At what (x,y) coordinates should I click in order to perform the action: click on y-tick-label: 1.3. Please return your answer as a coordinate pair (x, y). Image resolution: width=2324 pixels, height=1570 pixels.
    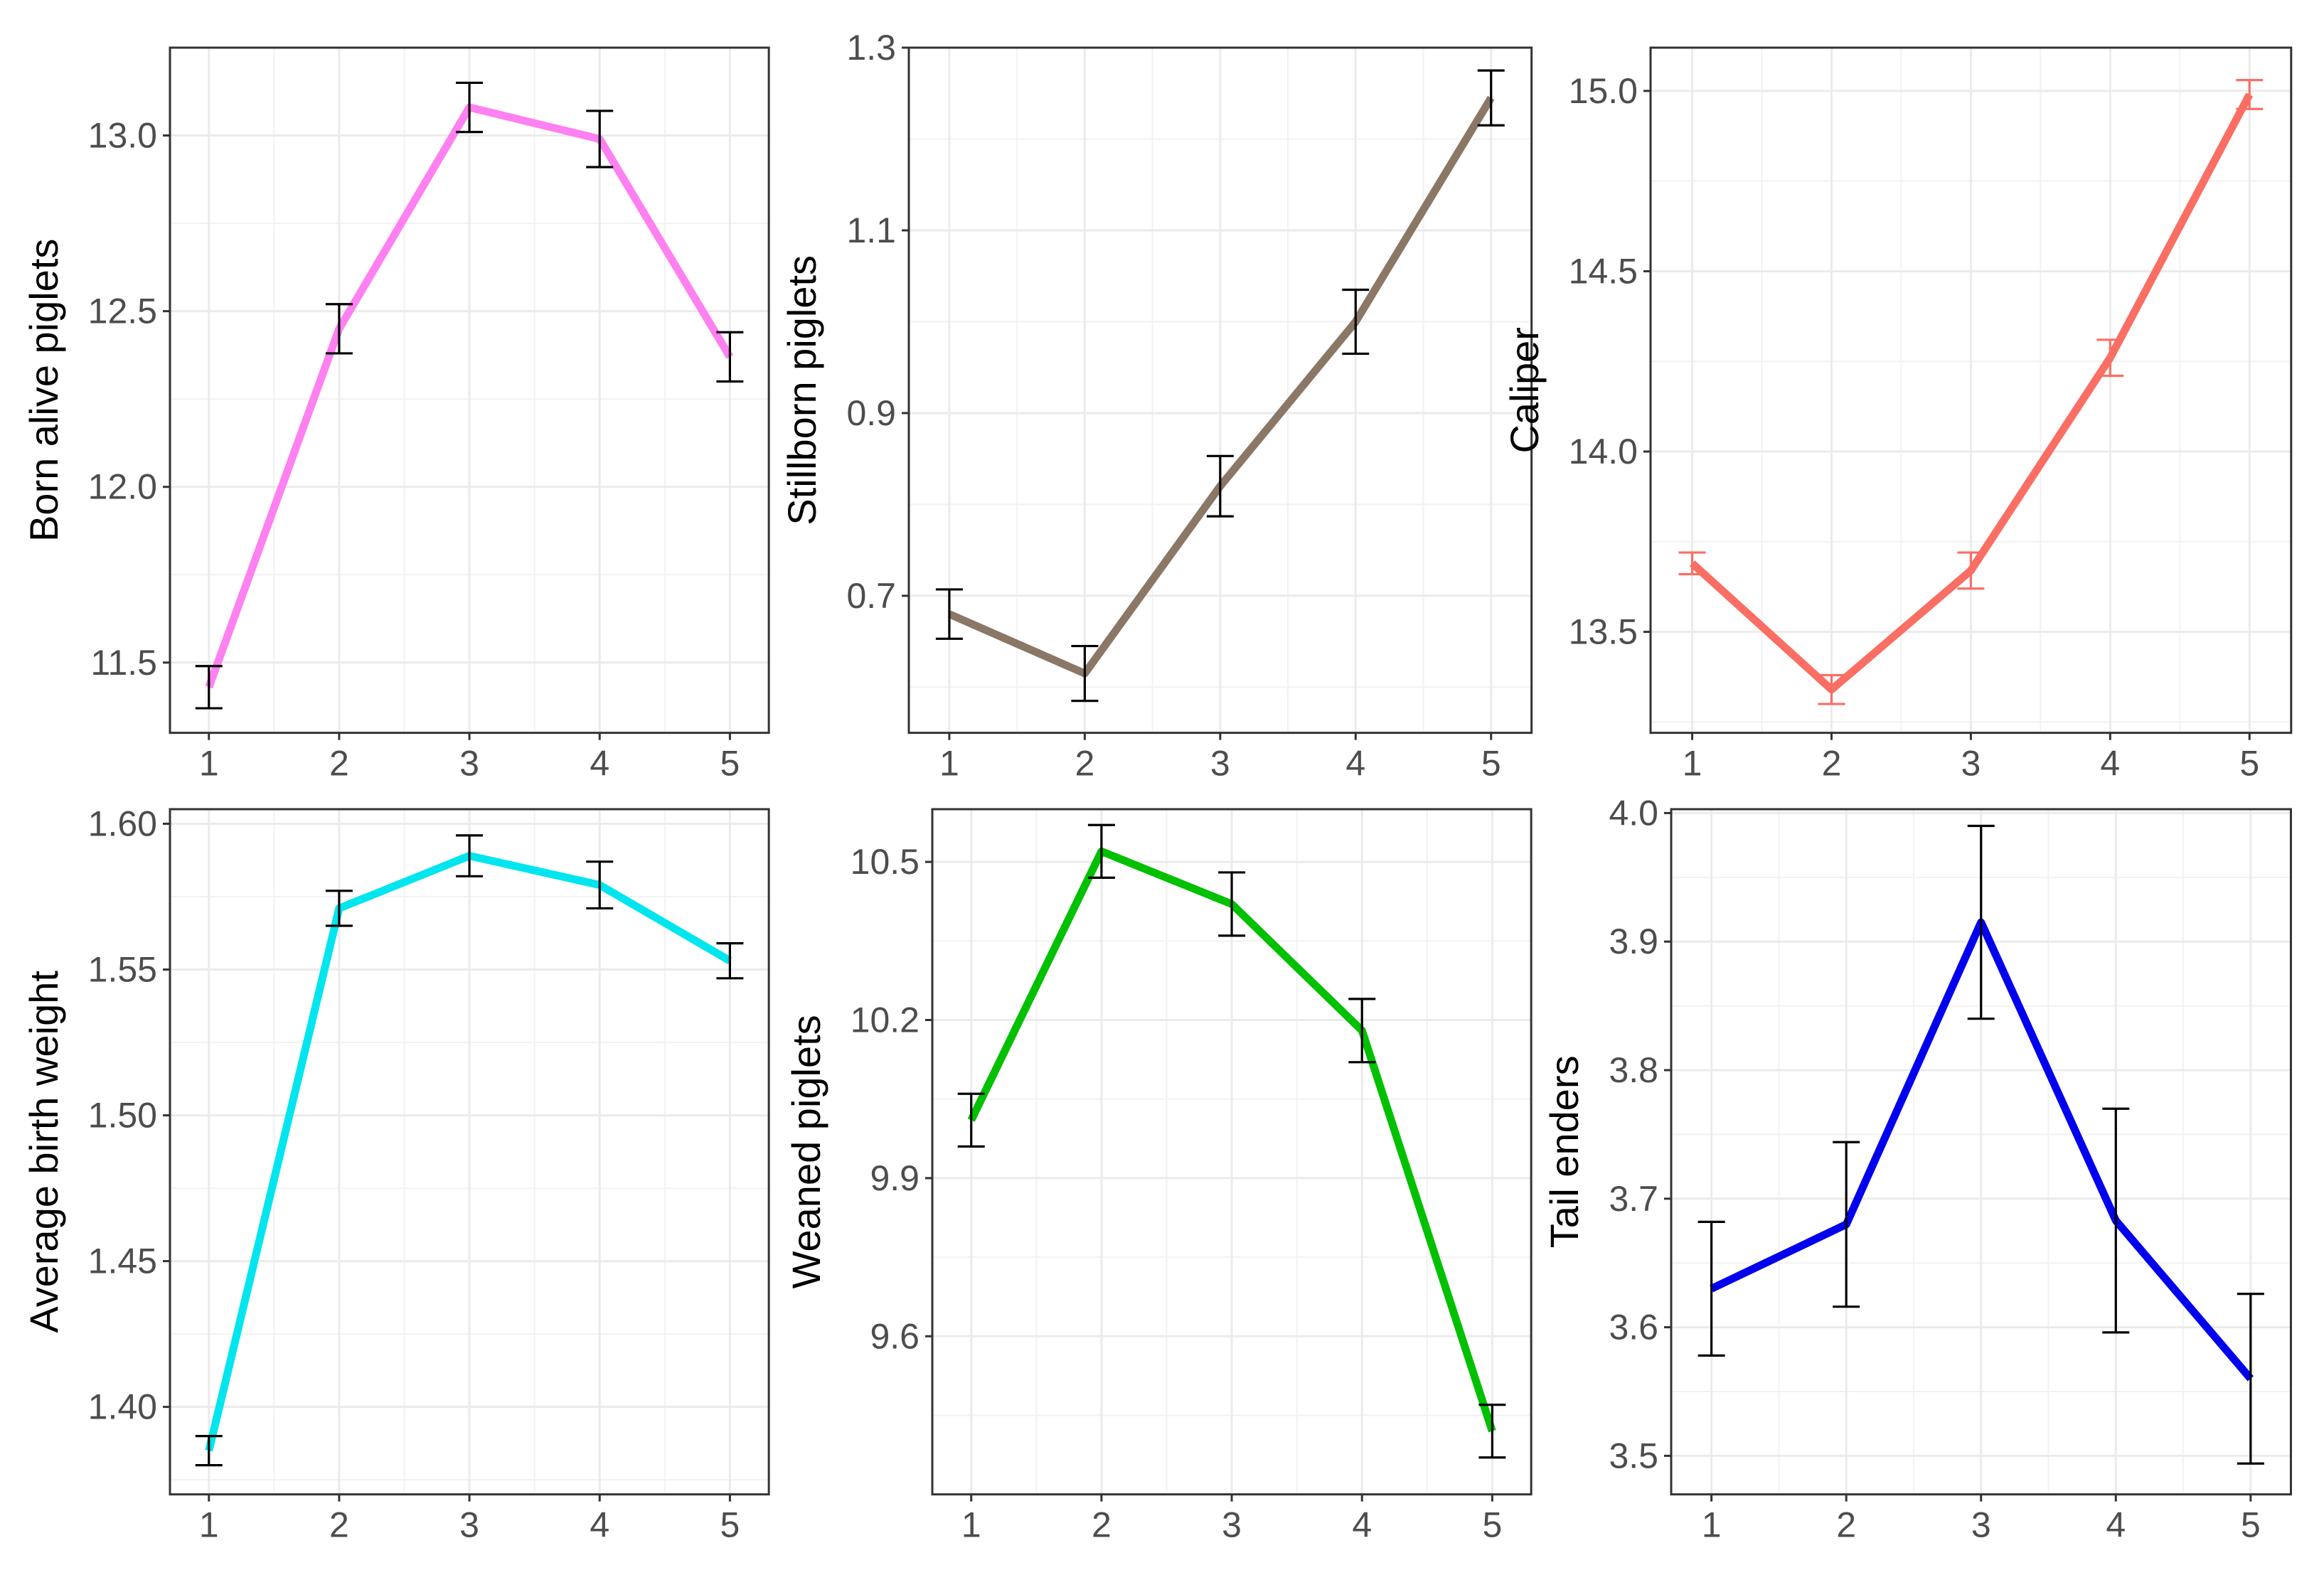
    Looking at the image, I should click on (871, 48).